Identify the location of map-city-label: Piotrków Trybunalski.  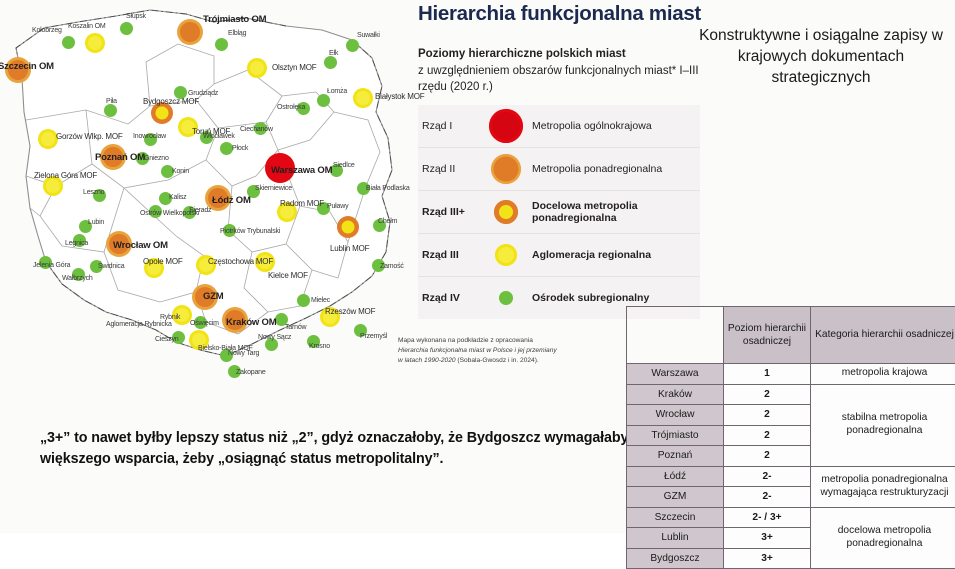
(250, 231).